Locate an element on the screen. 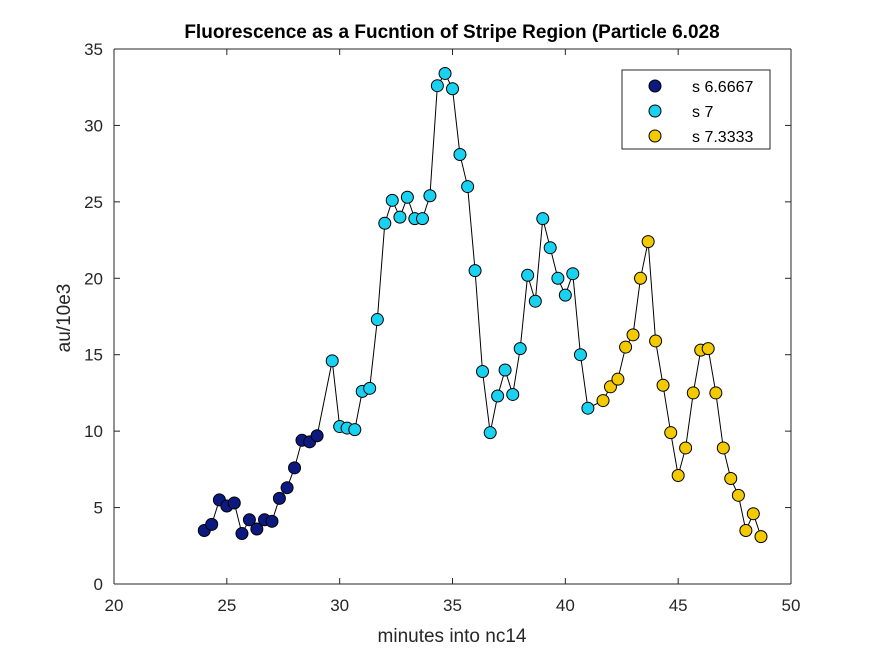  y-tick-label: 20 is located at coordinates (93, 278).